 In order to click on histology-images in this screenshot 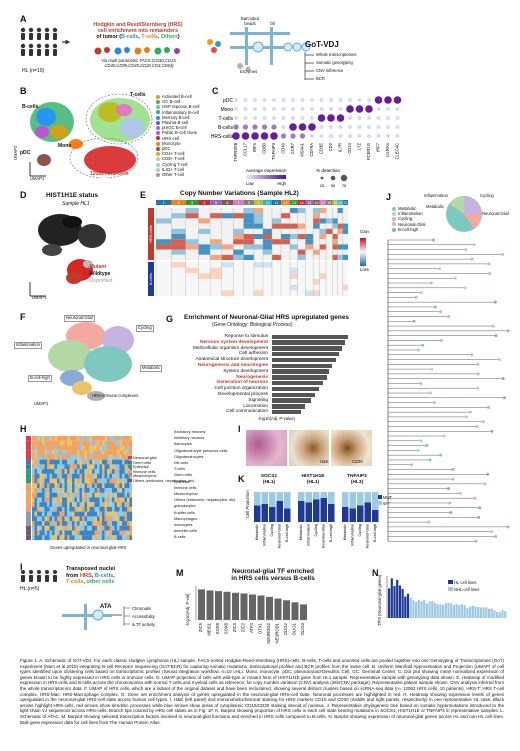, I will do `click(309, 448)`.